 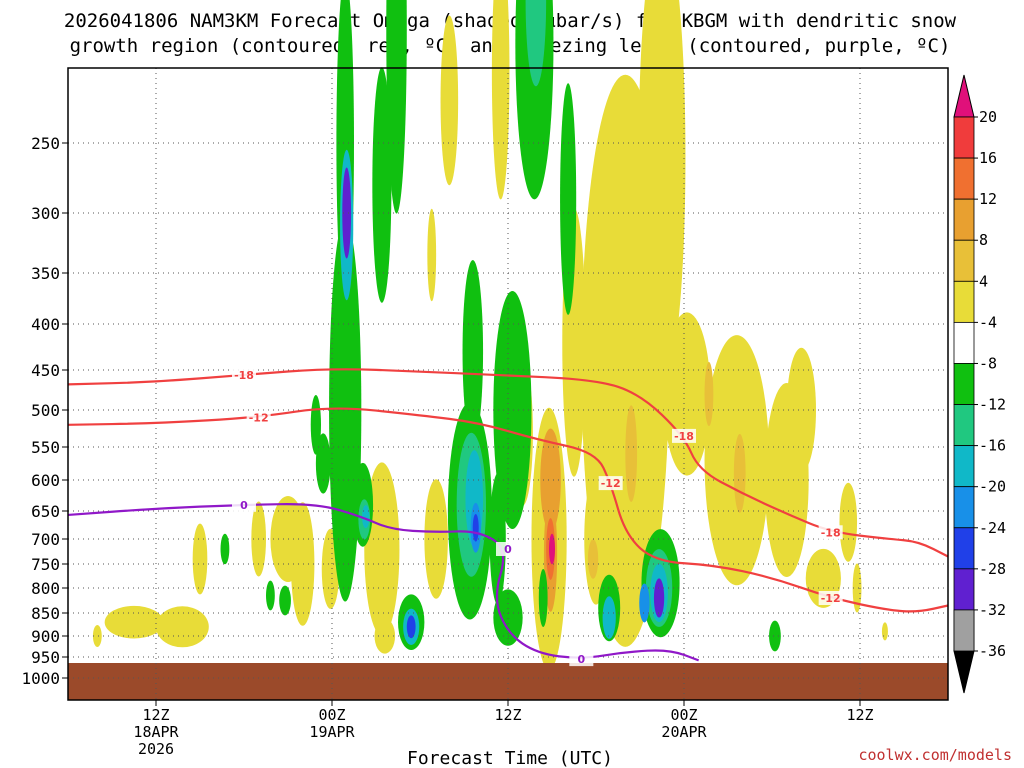 I want to click on colorbar-label: -24, so click(x=992, y=528).